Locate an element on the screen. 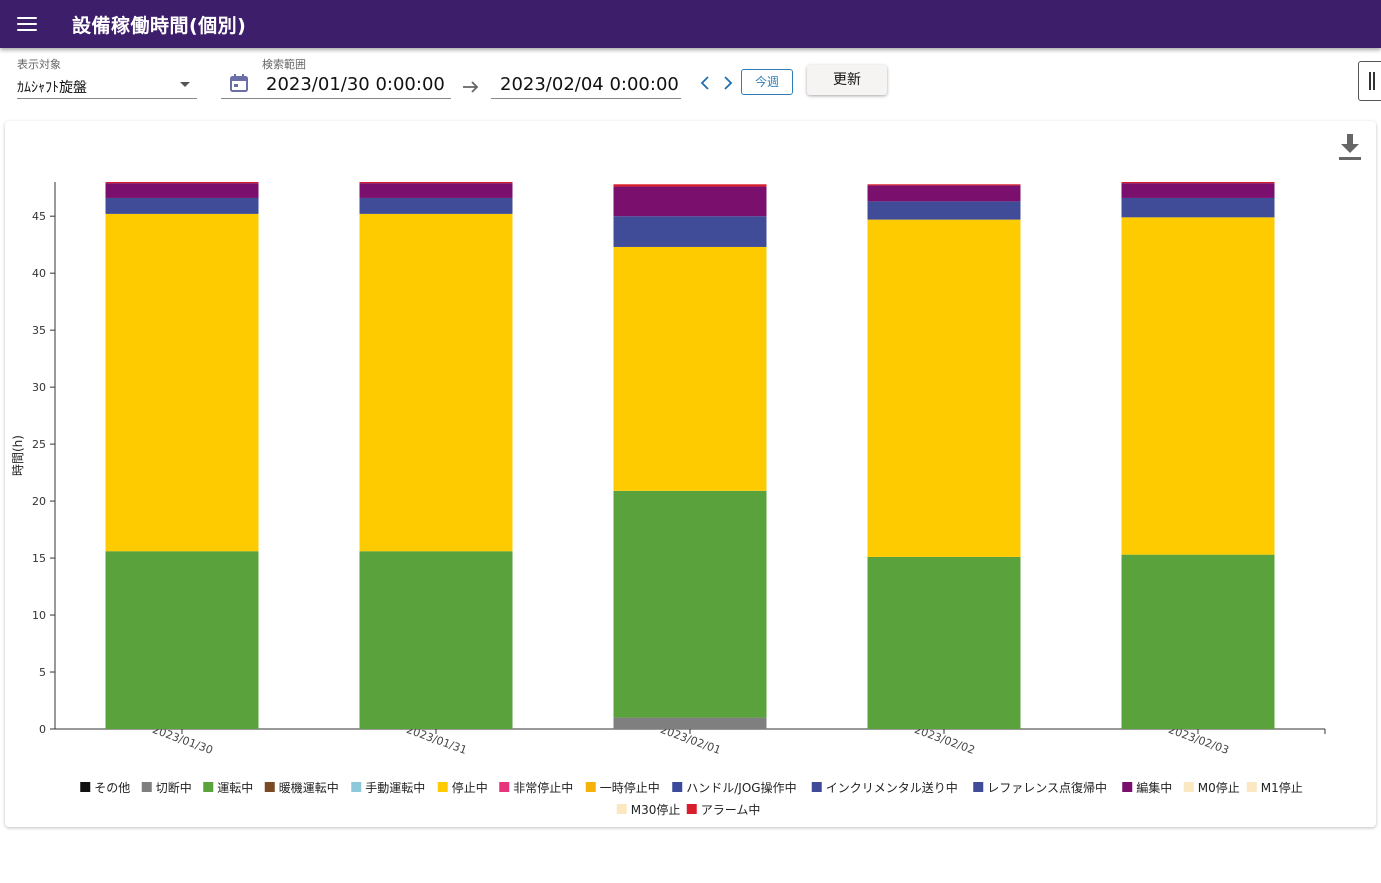 The width and height of the screenshot is (1381, 883). y-tick-label: 30 is located at coordinates (39, 387).